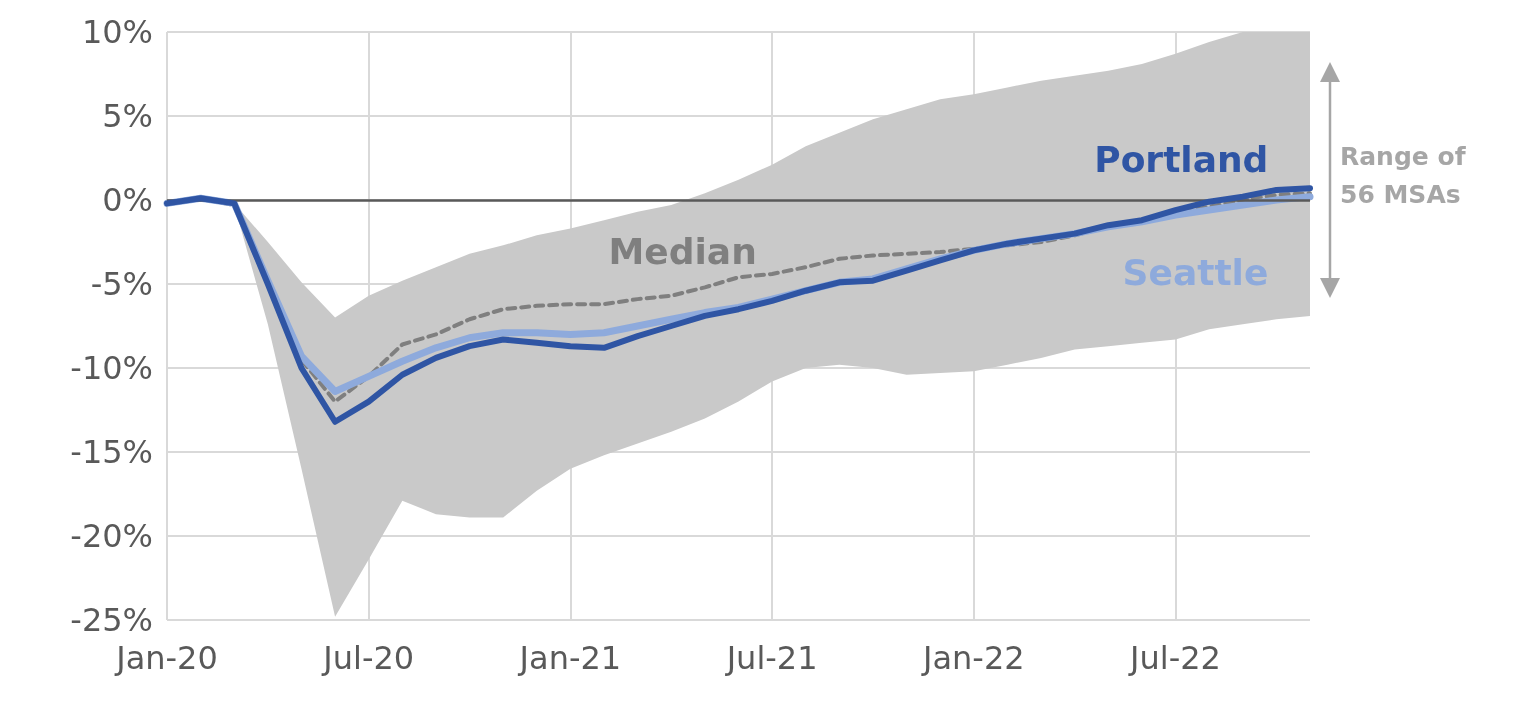  What do you see at coordinates (111, 368) in the screenshot?
I see `y-tick-label: -10%` at bounding box center [111, 368].